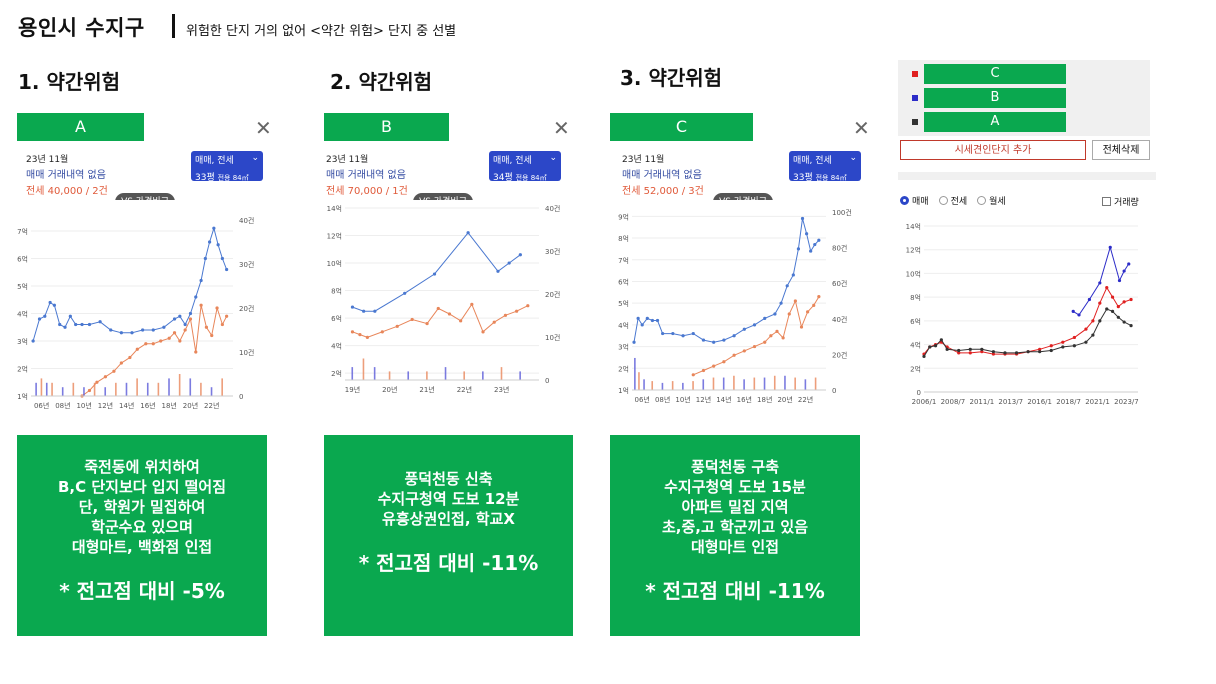 This screenshot has height=684, width=1216. What do you see at coordinates (81, 28) in the screenshot?
I see `page-title: 용인시 수지구` at bounding box center [81, 28].